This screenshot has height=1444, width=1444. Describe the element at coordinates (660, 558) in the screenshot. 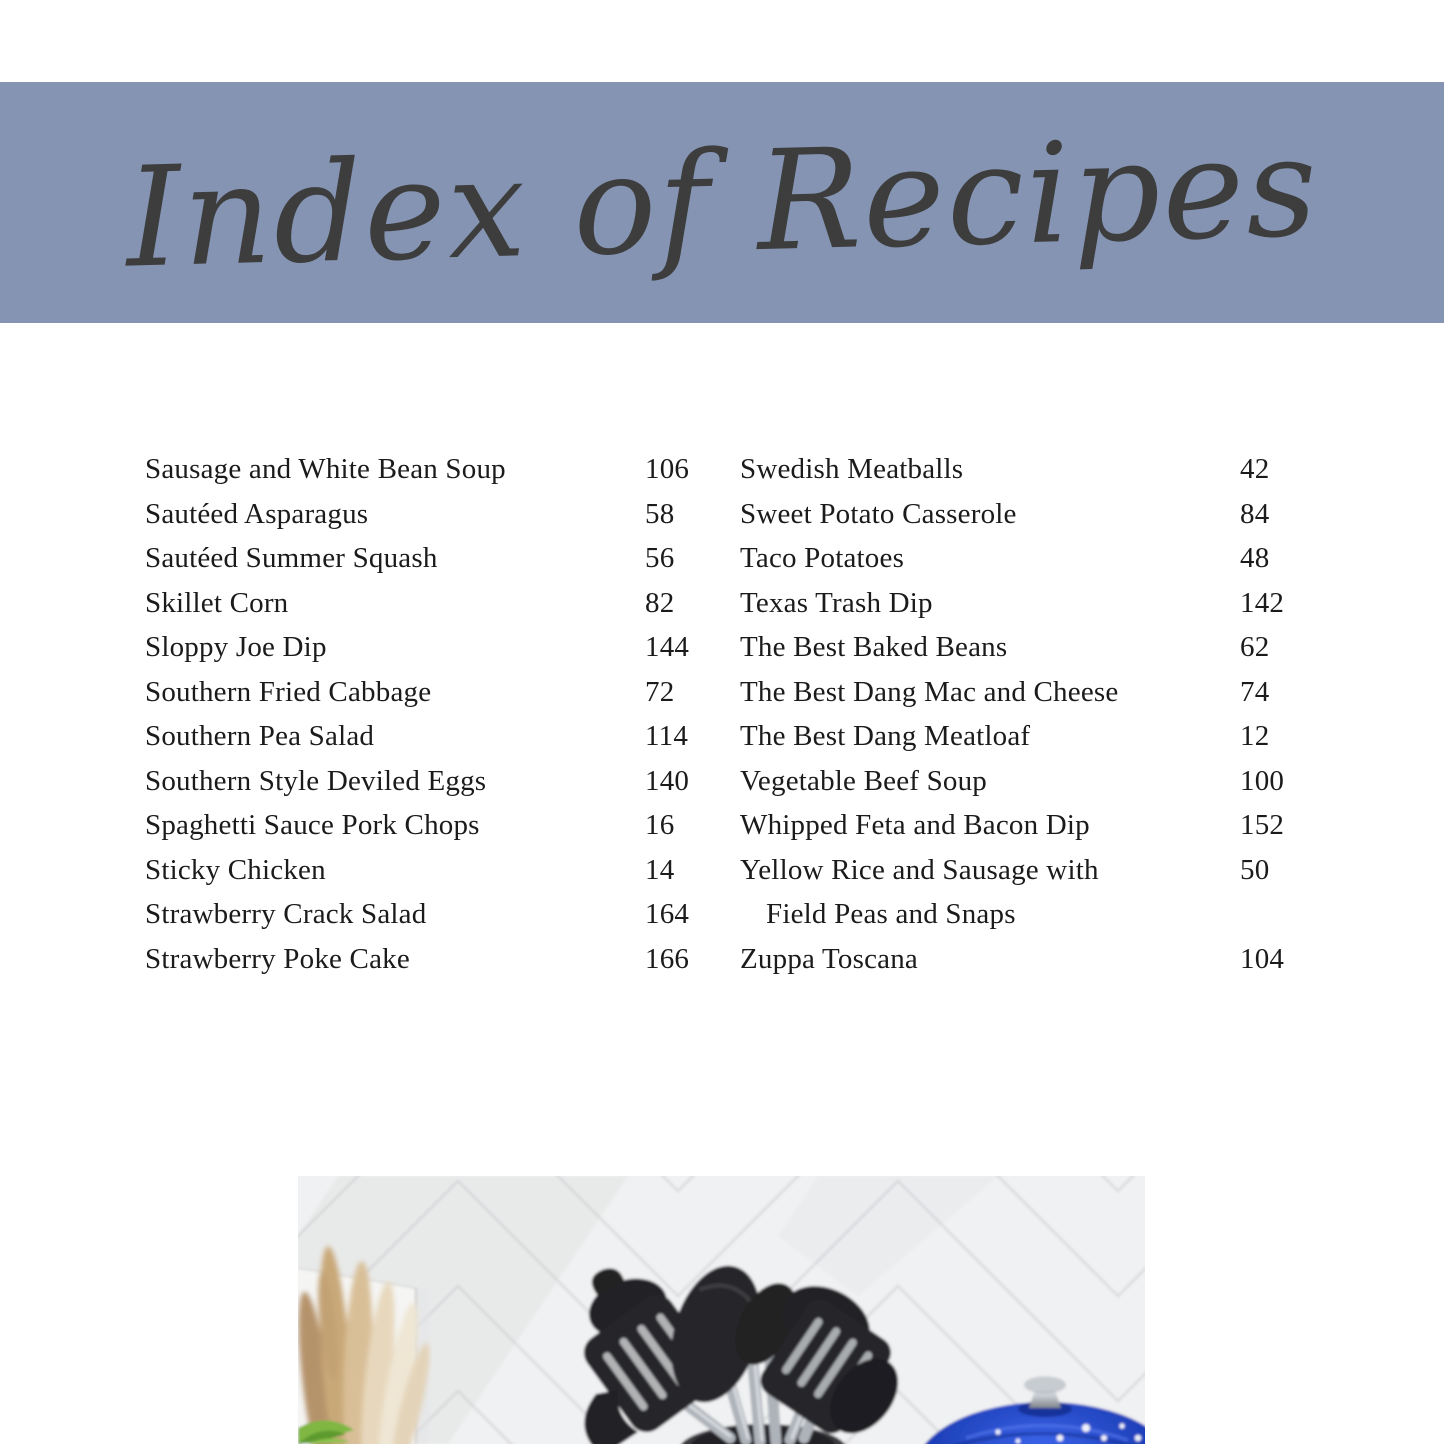

I see `page-number: 56` at that location.